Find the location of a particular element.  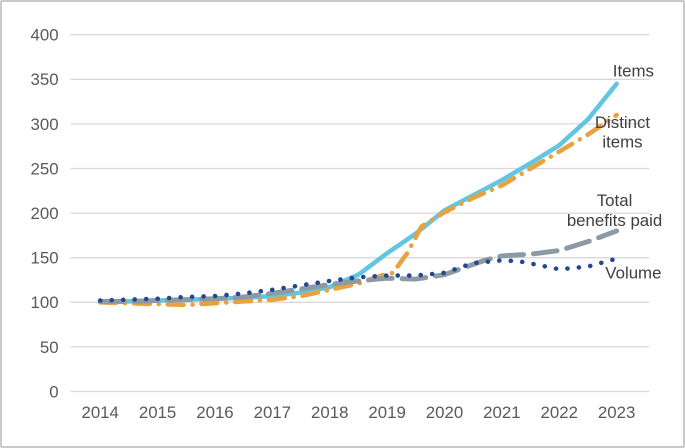

y-axis-tick-label: 350 is located at coordinates (44, 79).